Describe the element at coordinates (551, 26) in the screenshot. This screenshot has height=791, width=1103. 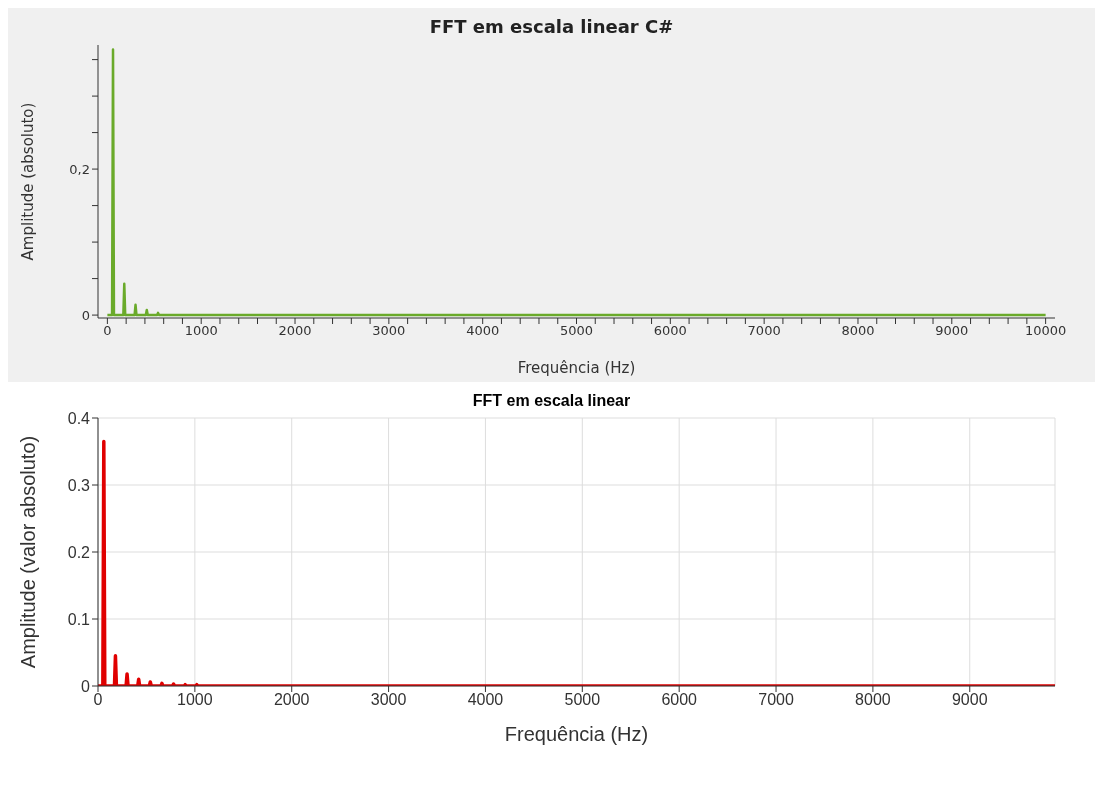
I see `chart-title: FFT em escala linear C#` at that location.